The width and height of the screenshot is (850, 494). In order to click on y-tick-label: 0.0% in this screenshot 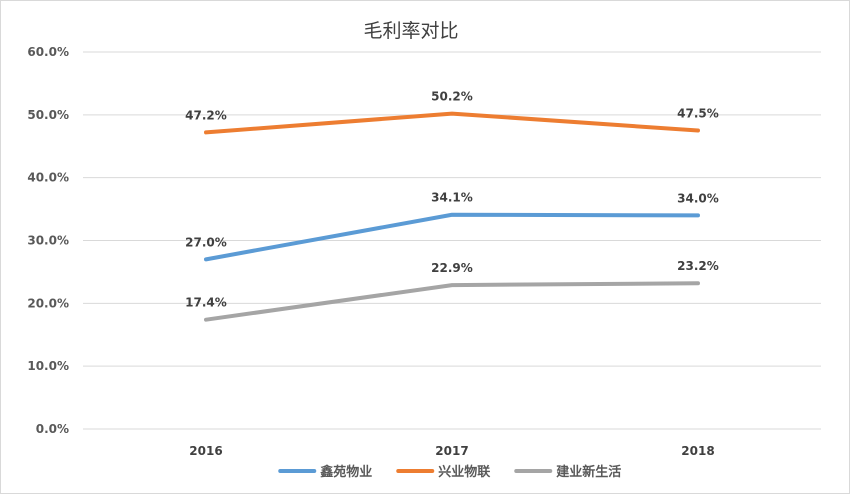, I will do `click(52, 429)`.